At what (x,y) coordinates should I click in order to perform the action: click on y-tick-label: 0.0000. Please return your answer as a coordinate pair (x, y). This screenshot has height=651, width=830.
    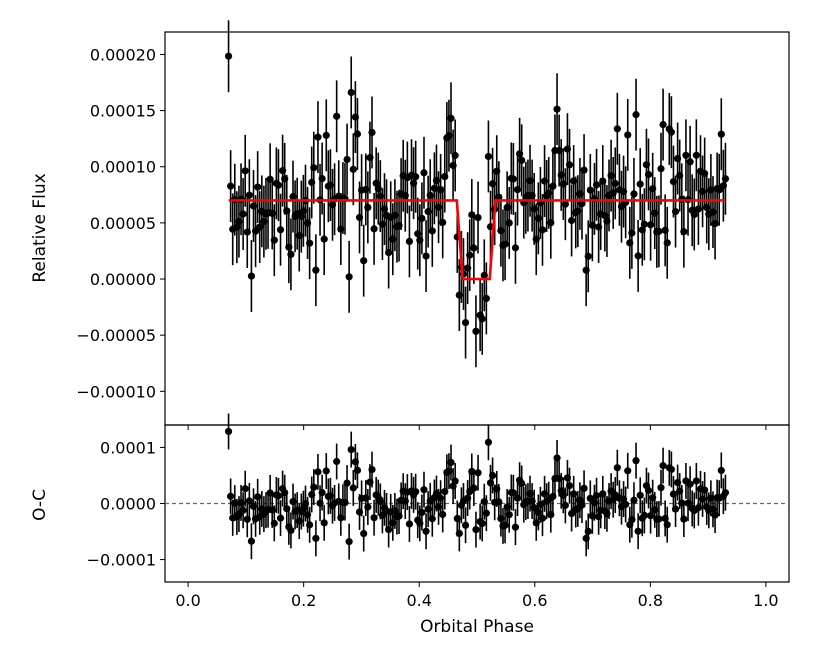
    Looking at the image, I should click on (128, 504).